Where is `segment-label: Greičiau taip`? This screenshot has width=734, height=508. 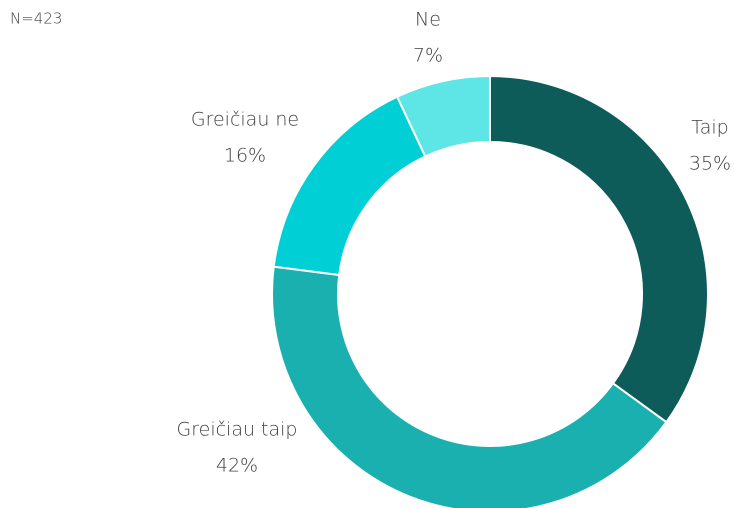
segment-label: Greičiau taip is located at coordinates (237, 430).